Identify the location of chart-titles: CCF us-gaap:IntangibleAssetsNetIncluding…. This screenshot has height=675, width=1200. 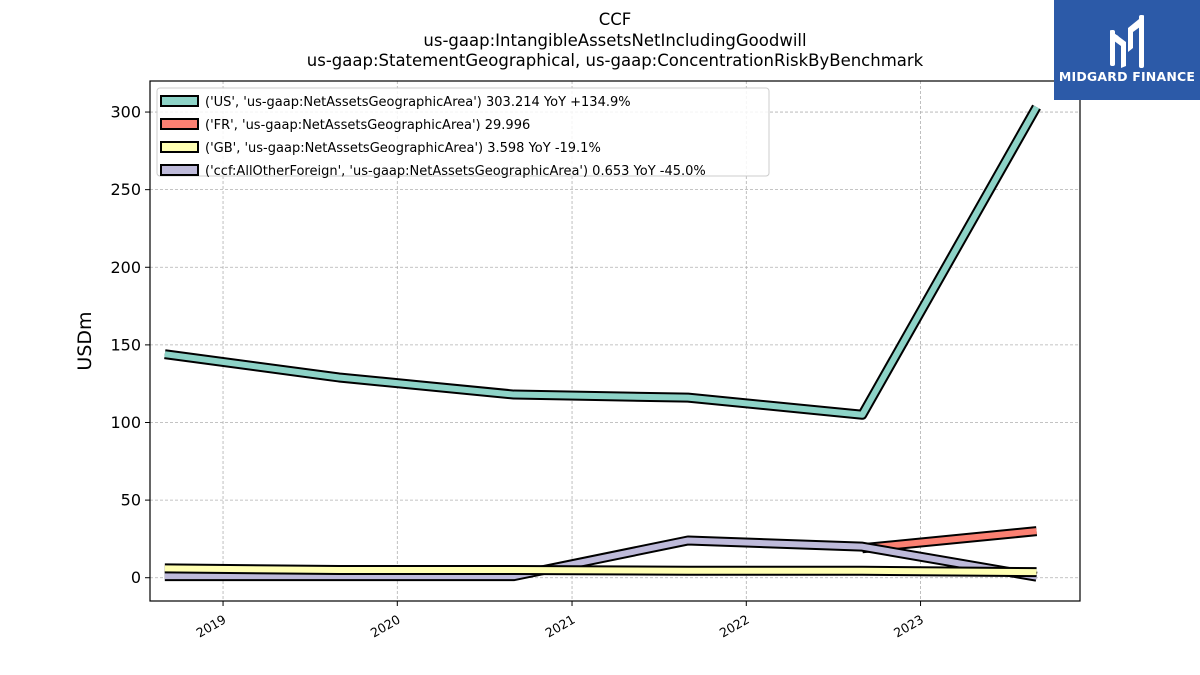
(615, 41).